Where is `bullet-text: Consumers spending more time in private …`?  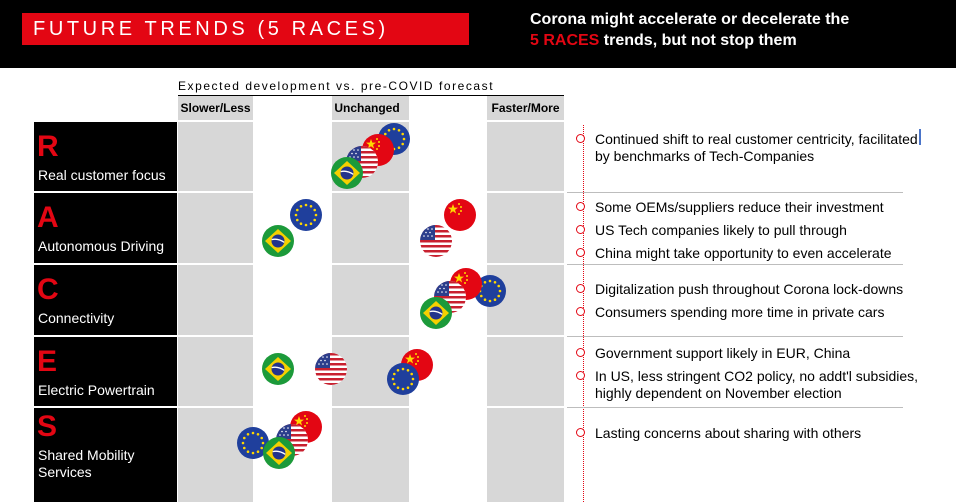 bullet-text: Consumers spending more time in private … is located at coordinates (740, 312).